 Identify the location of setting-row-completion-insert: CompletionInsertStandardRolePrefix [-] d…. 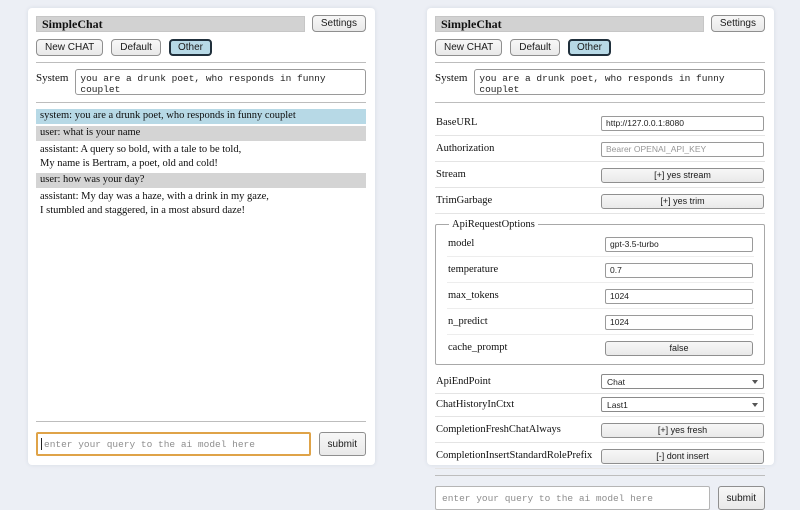
(600, 456).